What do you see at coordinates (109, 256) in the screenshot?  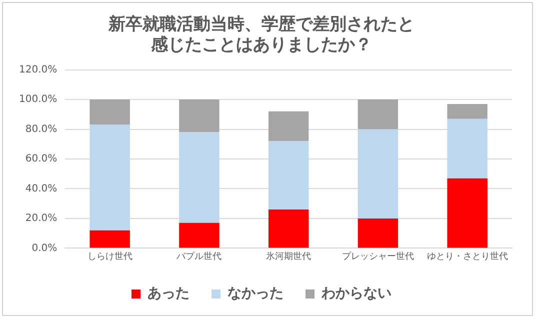 I see `x-tick-label: しらけ世代` at bounding box center [109, 256].